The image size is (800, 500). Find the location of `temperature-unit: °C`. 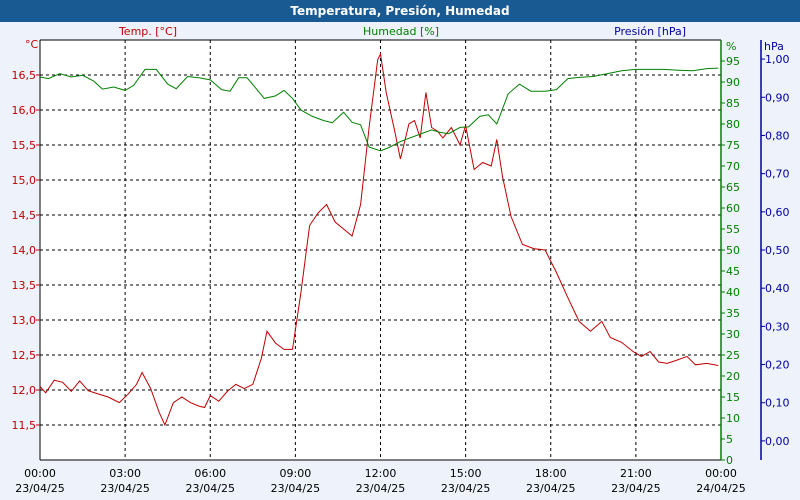

temperature-unit: °C is located at coordinates (32, 44).